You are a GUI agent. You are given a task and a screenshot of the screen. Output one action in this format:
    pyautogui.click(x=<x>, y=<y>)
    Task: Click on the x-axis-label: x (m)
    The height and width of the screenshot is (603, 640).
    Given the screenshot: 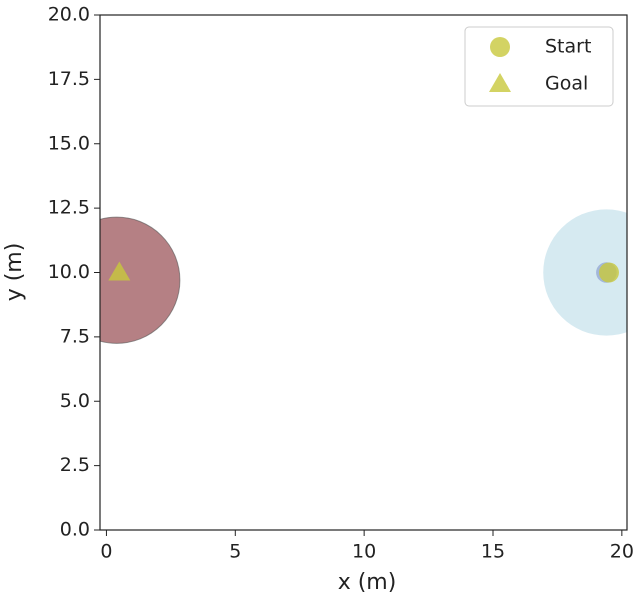 What is the action you would take?
    pyautogui.click(x=367, y=582)
    